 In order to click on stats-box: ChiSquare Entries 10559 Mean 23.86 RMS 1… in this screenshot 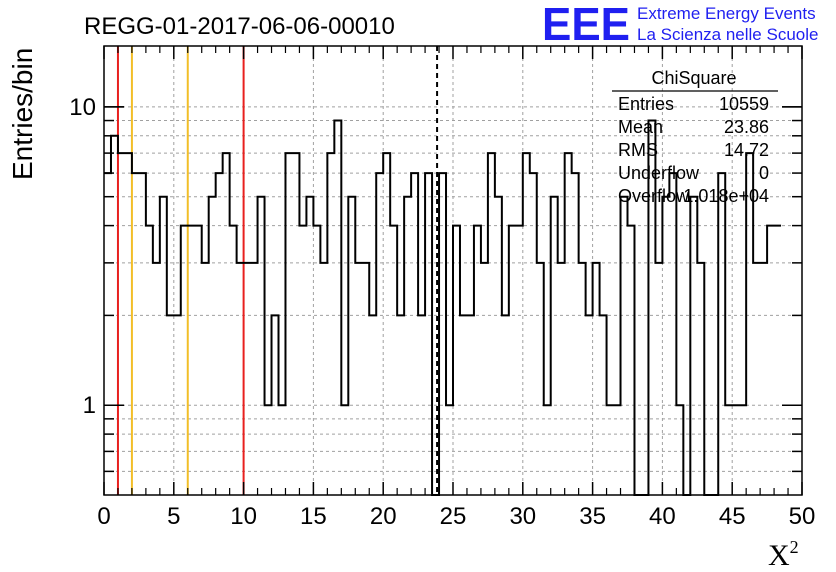, I will do `click(695, 137)`.